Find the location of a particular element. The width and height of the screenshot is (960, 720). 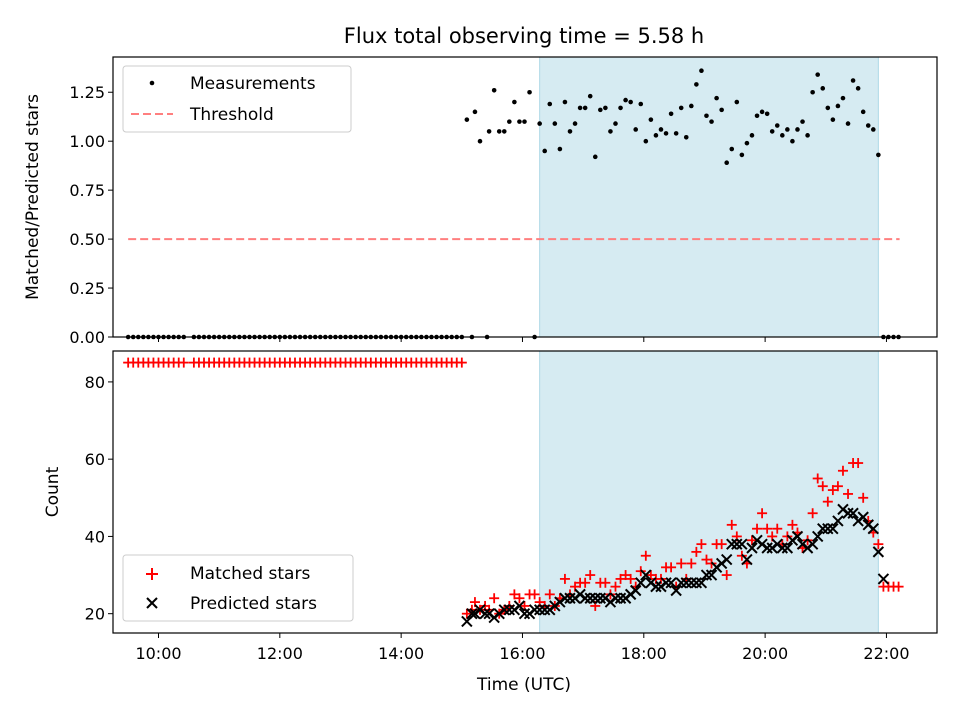

bottom-y-axis-label: Count is located at coordinates (53, 491).